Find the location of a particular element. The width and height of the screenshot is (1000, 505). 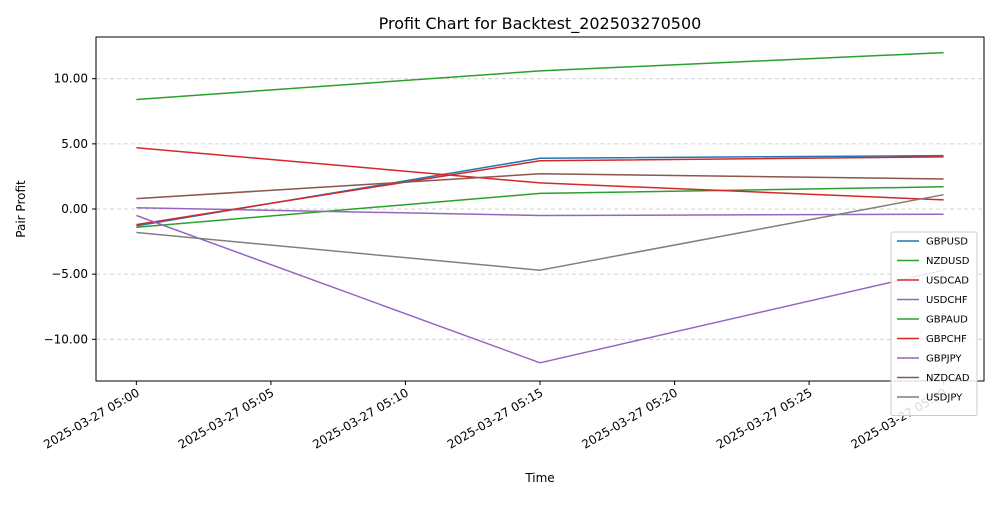

series-line-usdcad is located at coordinates (540, 174).